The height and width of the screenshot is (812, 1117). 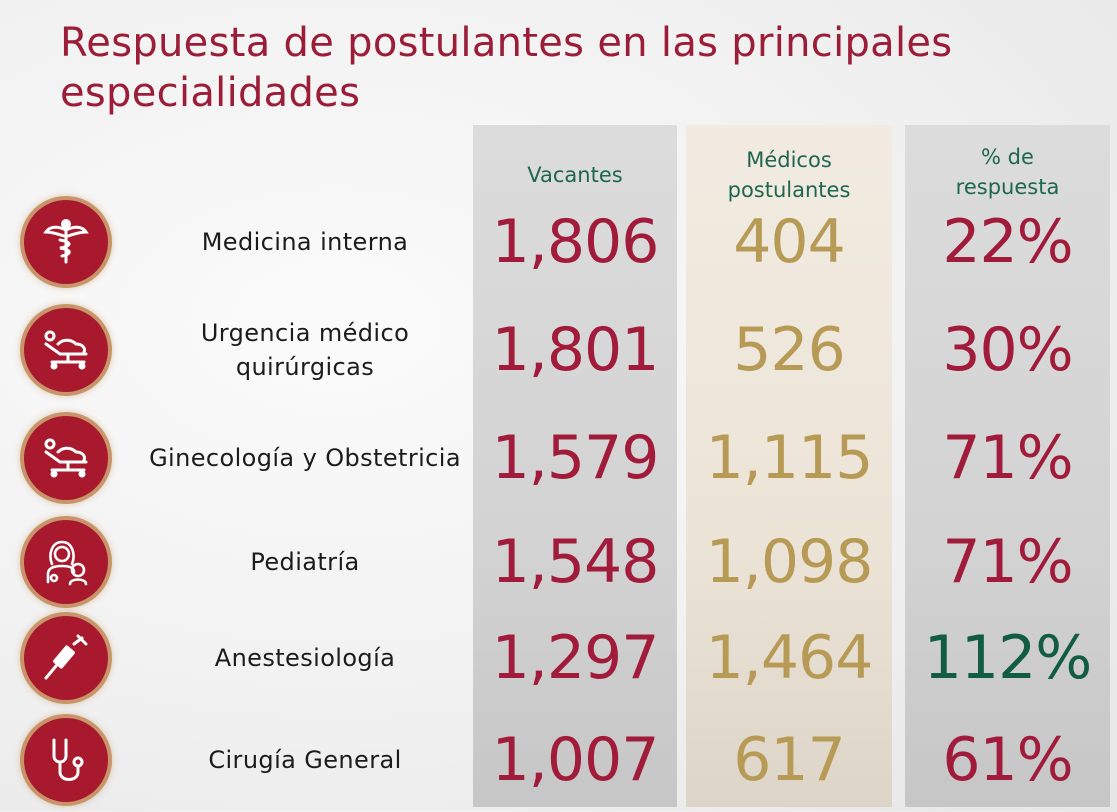 What do you see at coordinates (789, 562) in the screenshot?
I see `medicos-value: 1,098` at bounding box center [789, 562].